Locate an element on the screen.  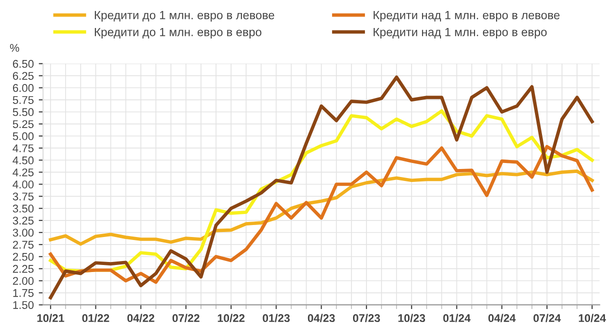
y-axis-title: % is located at coordinates (15, 48).